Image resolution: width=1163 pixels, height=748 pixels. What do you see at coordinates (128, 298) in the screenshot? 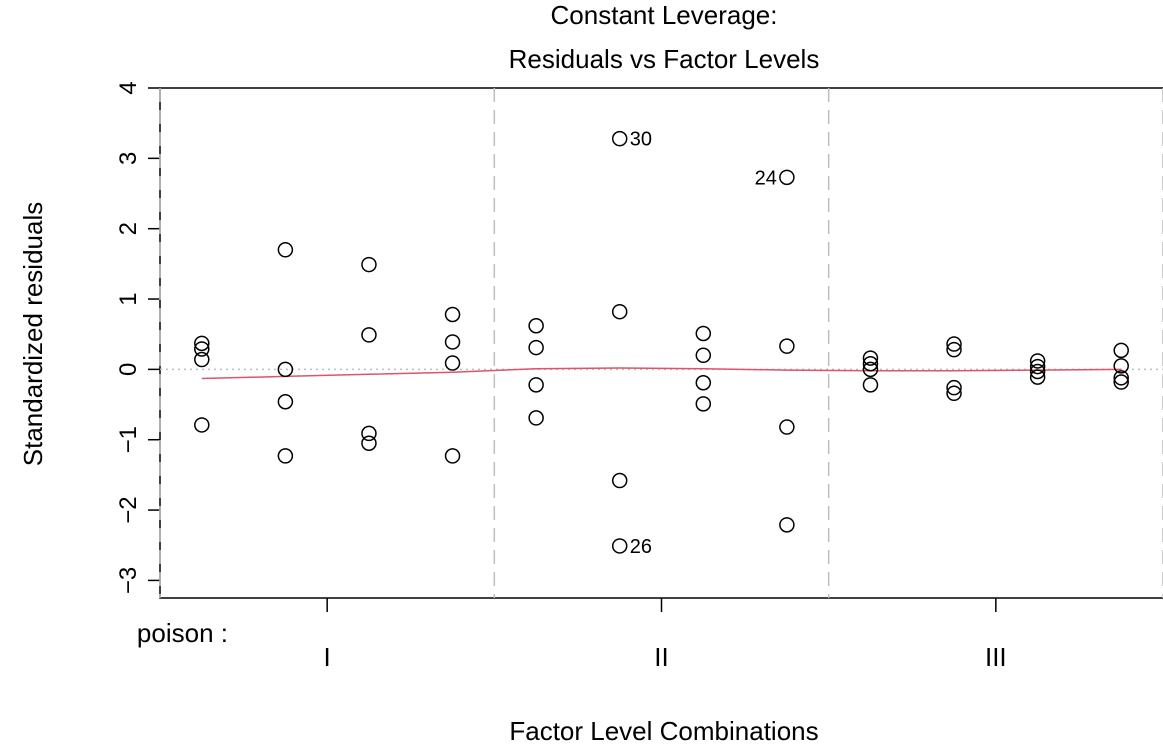
I see `y-tick-label: 1` at bounding box center [128, 298].